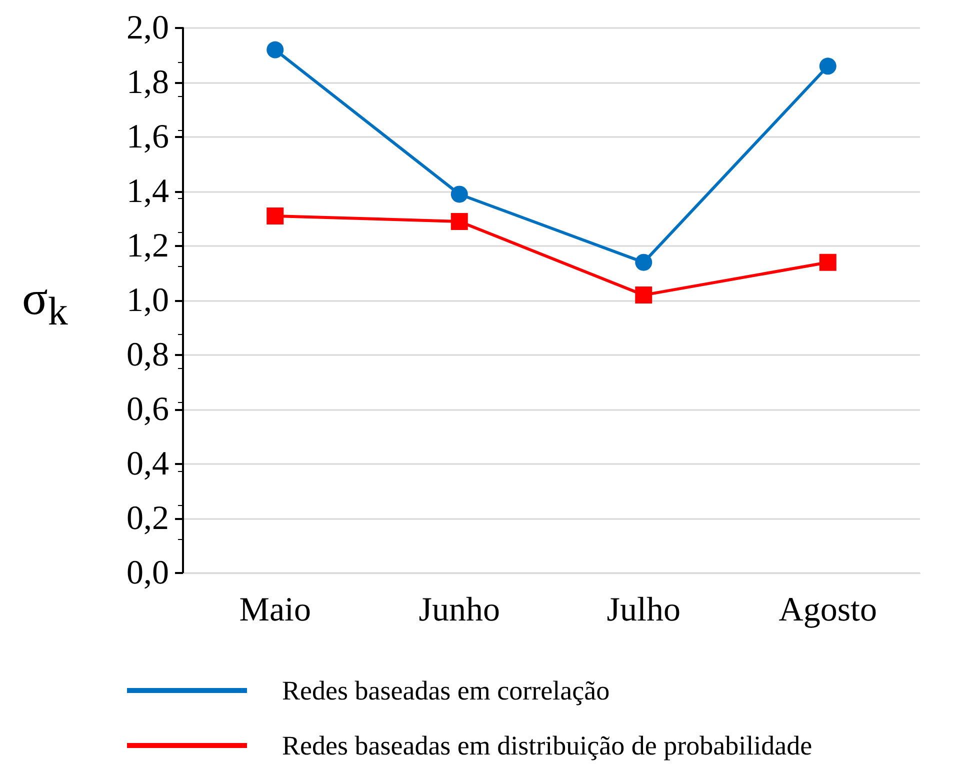  What do you see at coordinates (459, 610) in the screenshot?
I see `x-tick-label: Junho` at bounding box center [459, 610].